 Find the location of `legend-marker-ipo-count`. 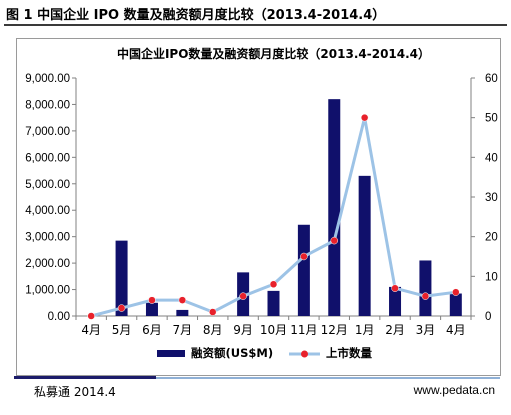

legend-marker-ipo-count is located at coordinates (304, 354).